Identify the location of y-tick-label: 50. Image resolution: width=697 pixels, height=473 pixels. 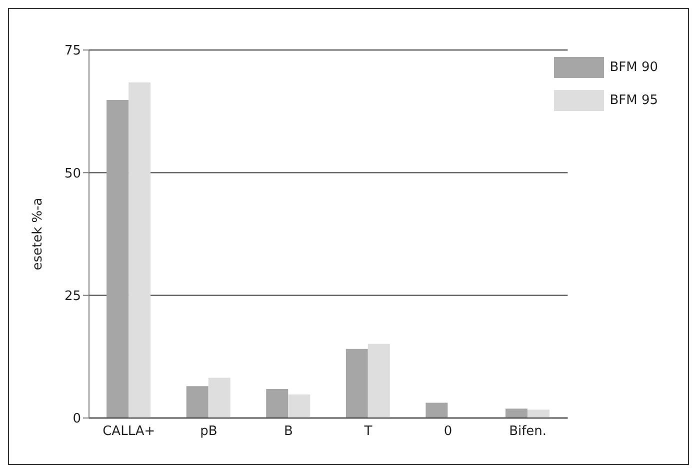
(72, 174).